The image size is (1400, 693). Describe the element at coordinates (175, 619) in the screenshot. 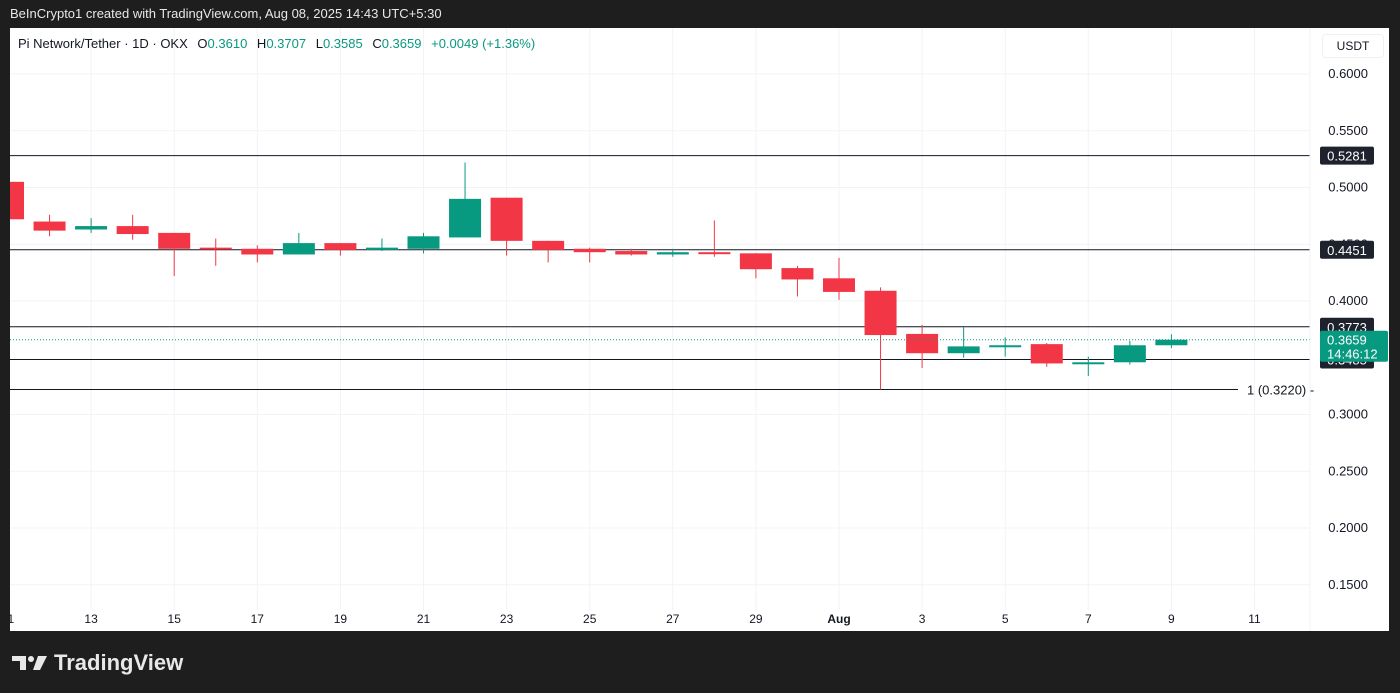

I see `x-axis-tick: 15` at that location.